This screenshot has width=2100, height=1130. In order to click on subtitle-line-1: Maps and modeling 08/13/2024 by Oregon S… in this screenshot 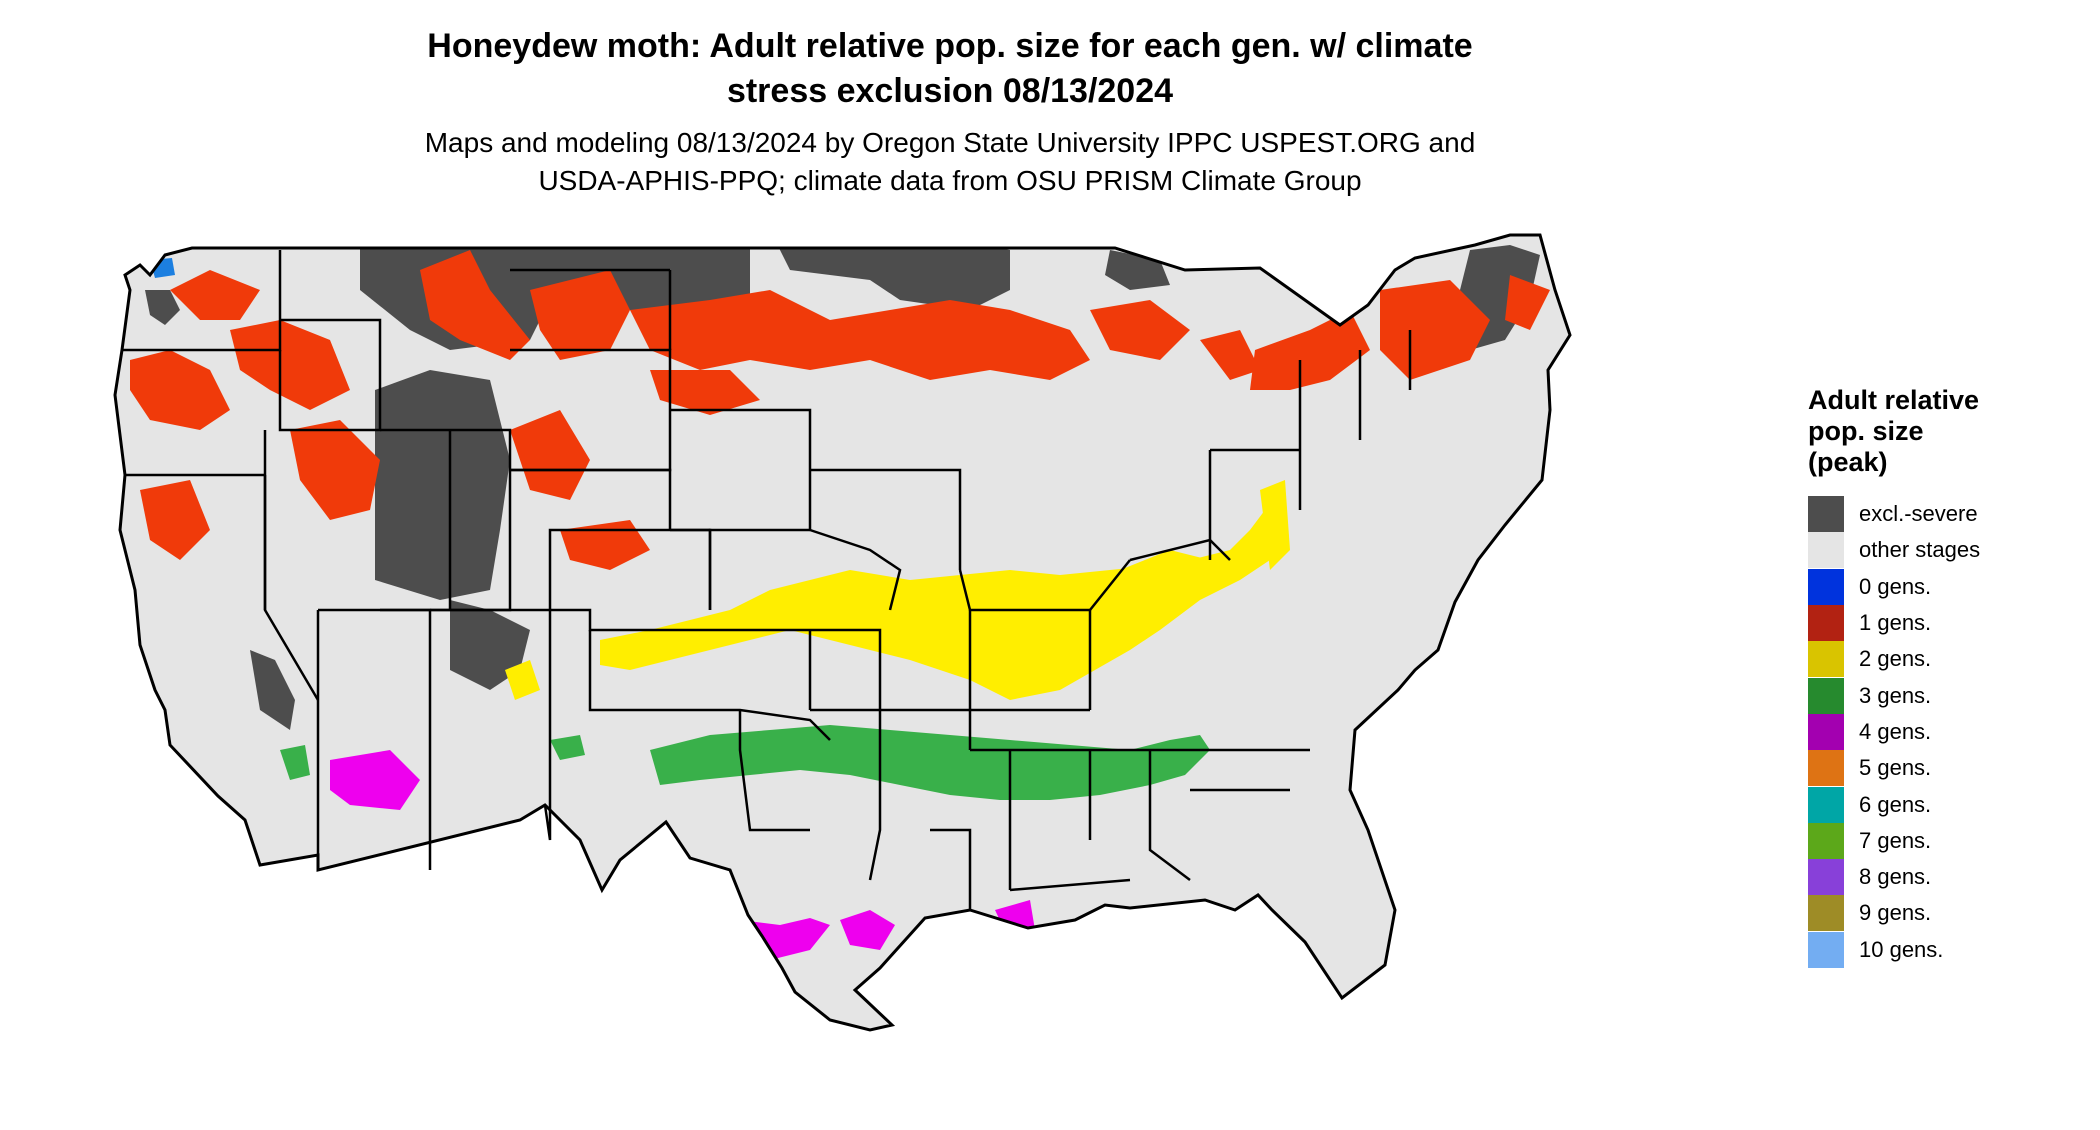, I will do `click(950, 142)`.